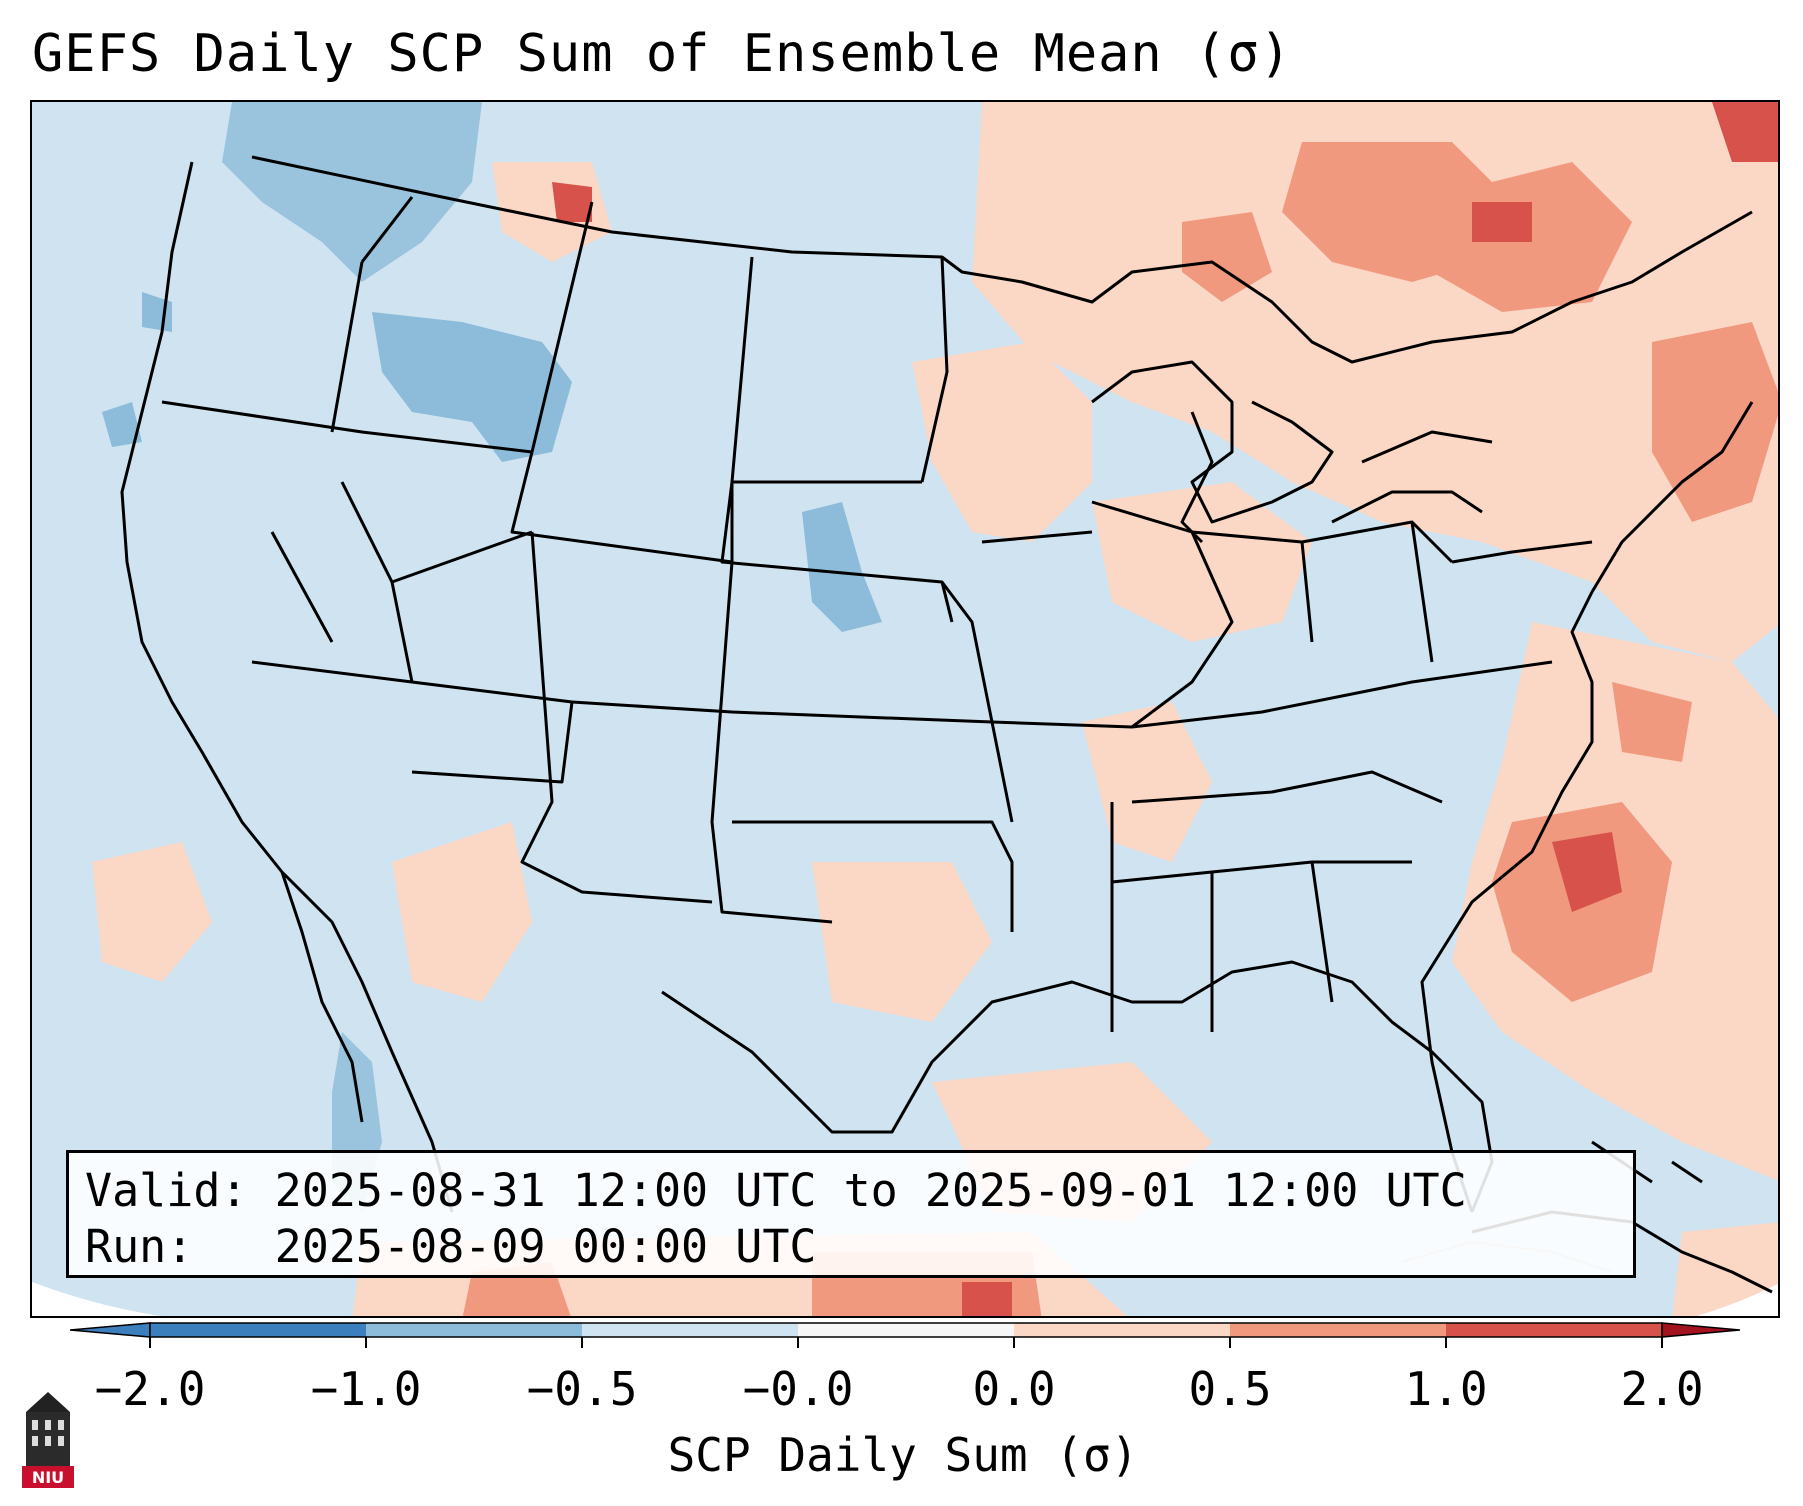  I want to click on colorbar-tick-label: −2.0, so click(150, 1389).